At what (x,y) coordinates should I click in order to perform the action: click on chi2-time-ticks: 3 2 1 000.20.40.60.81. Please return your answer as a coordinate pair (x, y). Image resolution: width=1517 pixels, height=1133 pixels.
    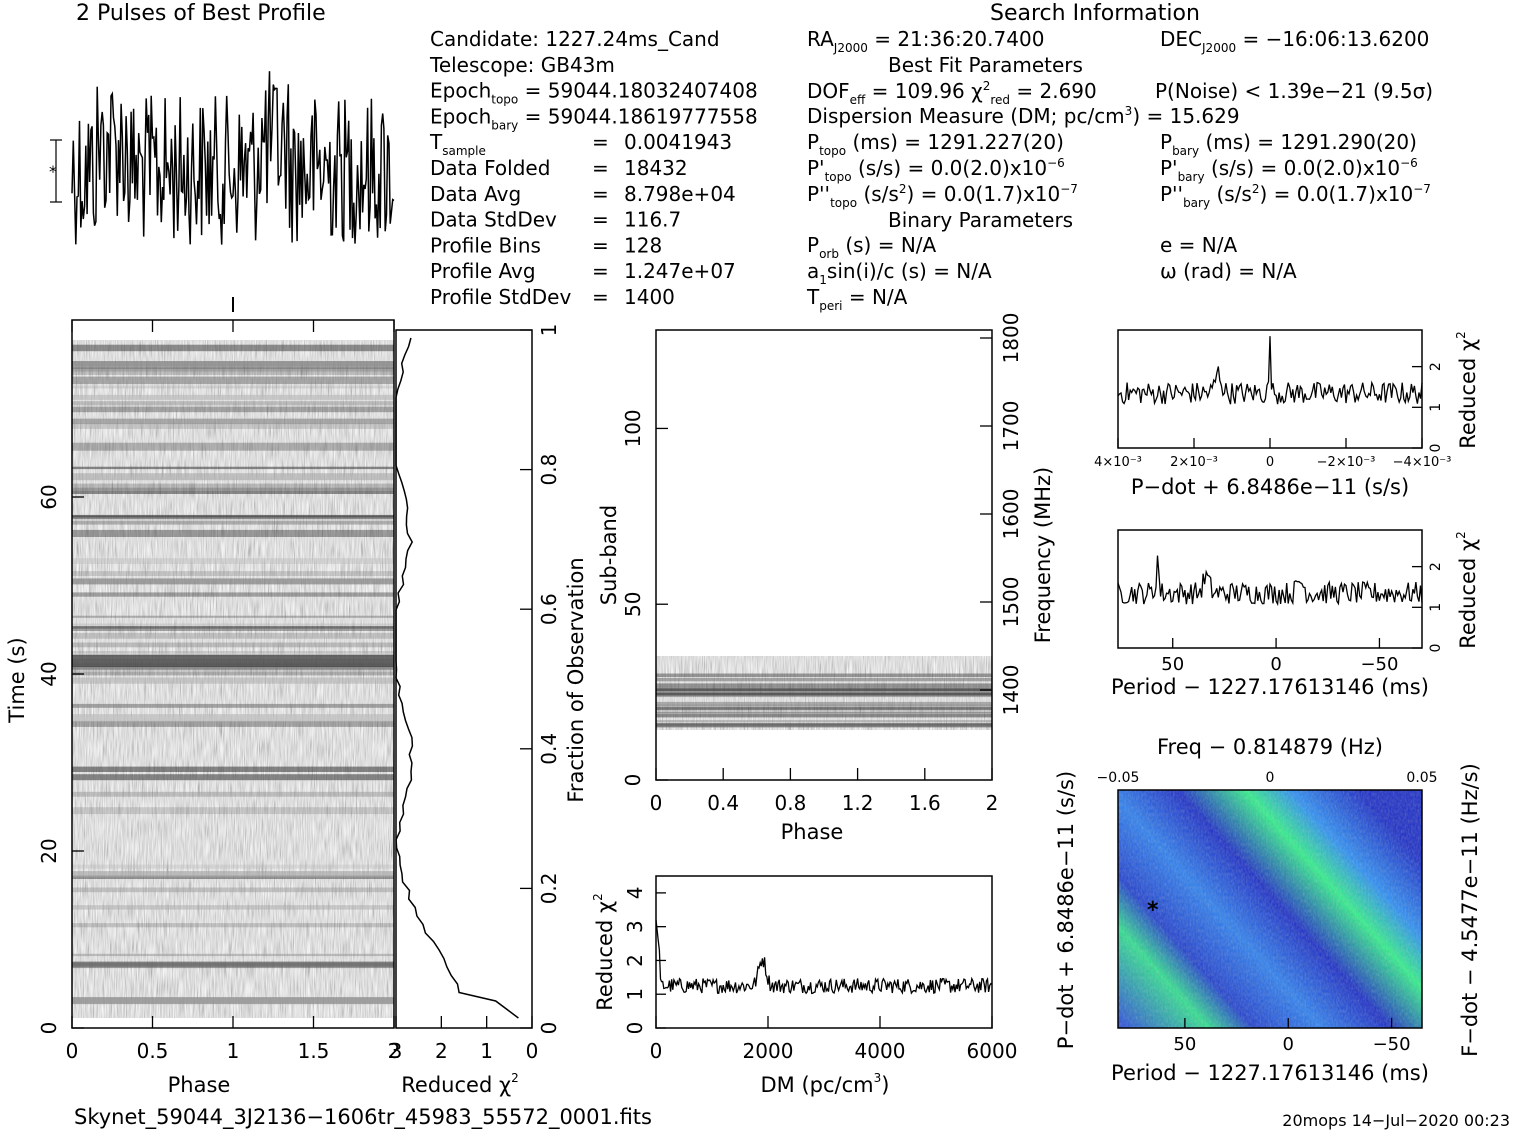
    Looking at the image, I should click on (475, 693).